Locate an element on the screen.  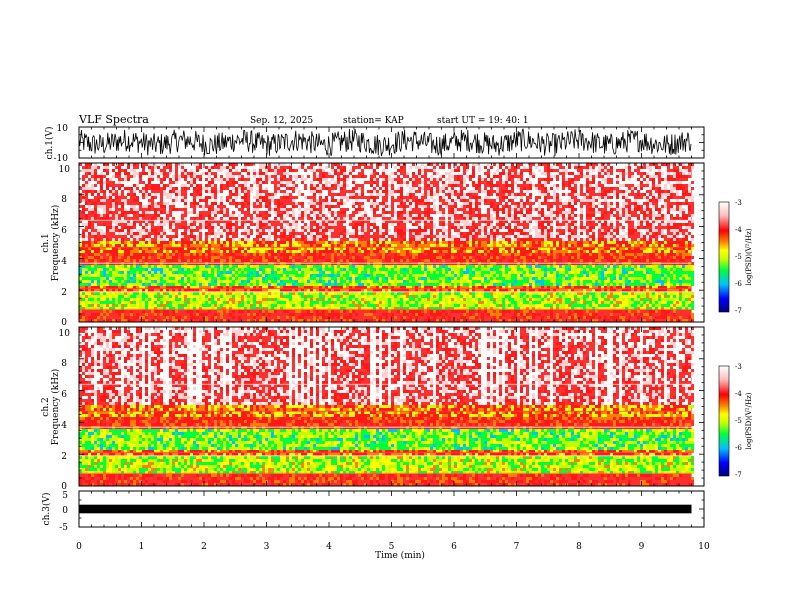
start-time-label: start UT = 19: 40: 1 is located at coordinates (483, 121).